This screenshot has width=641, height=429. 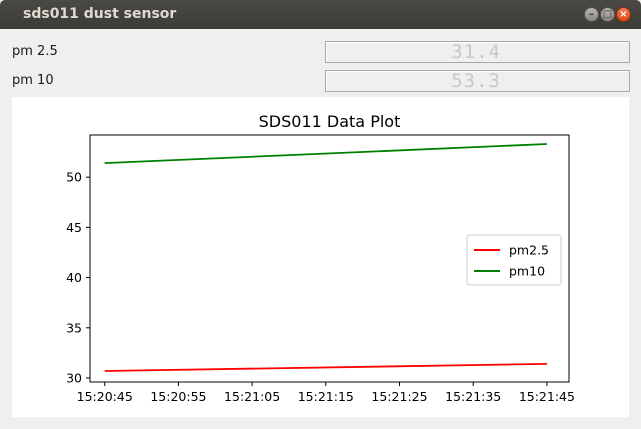 I want to click on pm10-label: pm 10, so click(x=33, y=80).